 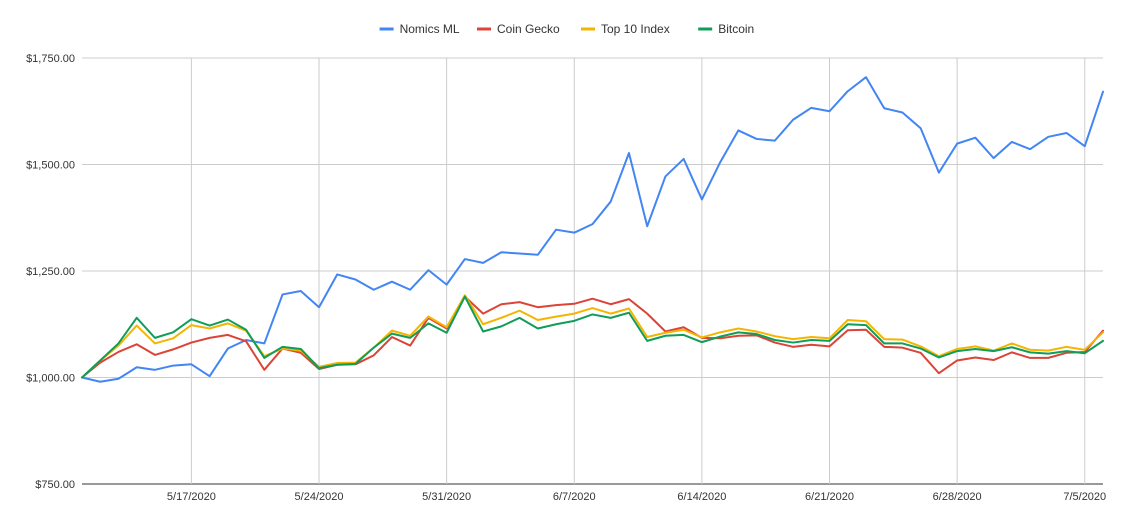 I want to click on legend-item: Bitcoin, so click(x=726, y=29).